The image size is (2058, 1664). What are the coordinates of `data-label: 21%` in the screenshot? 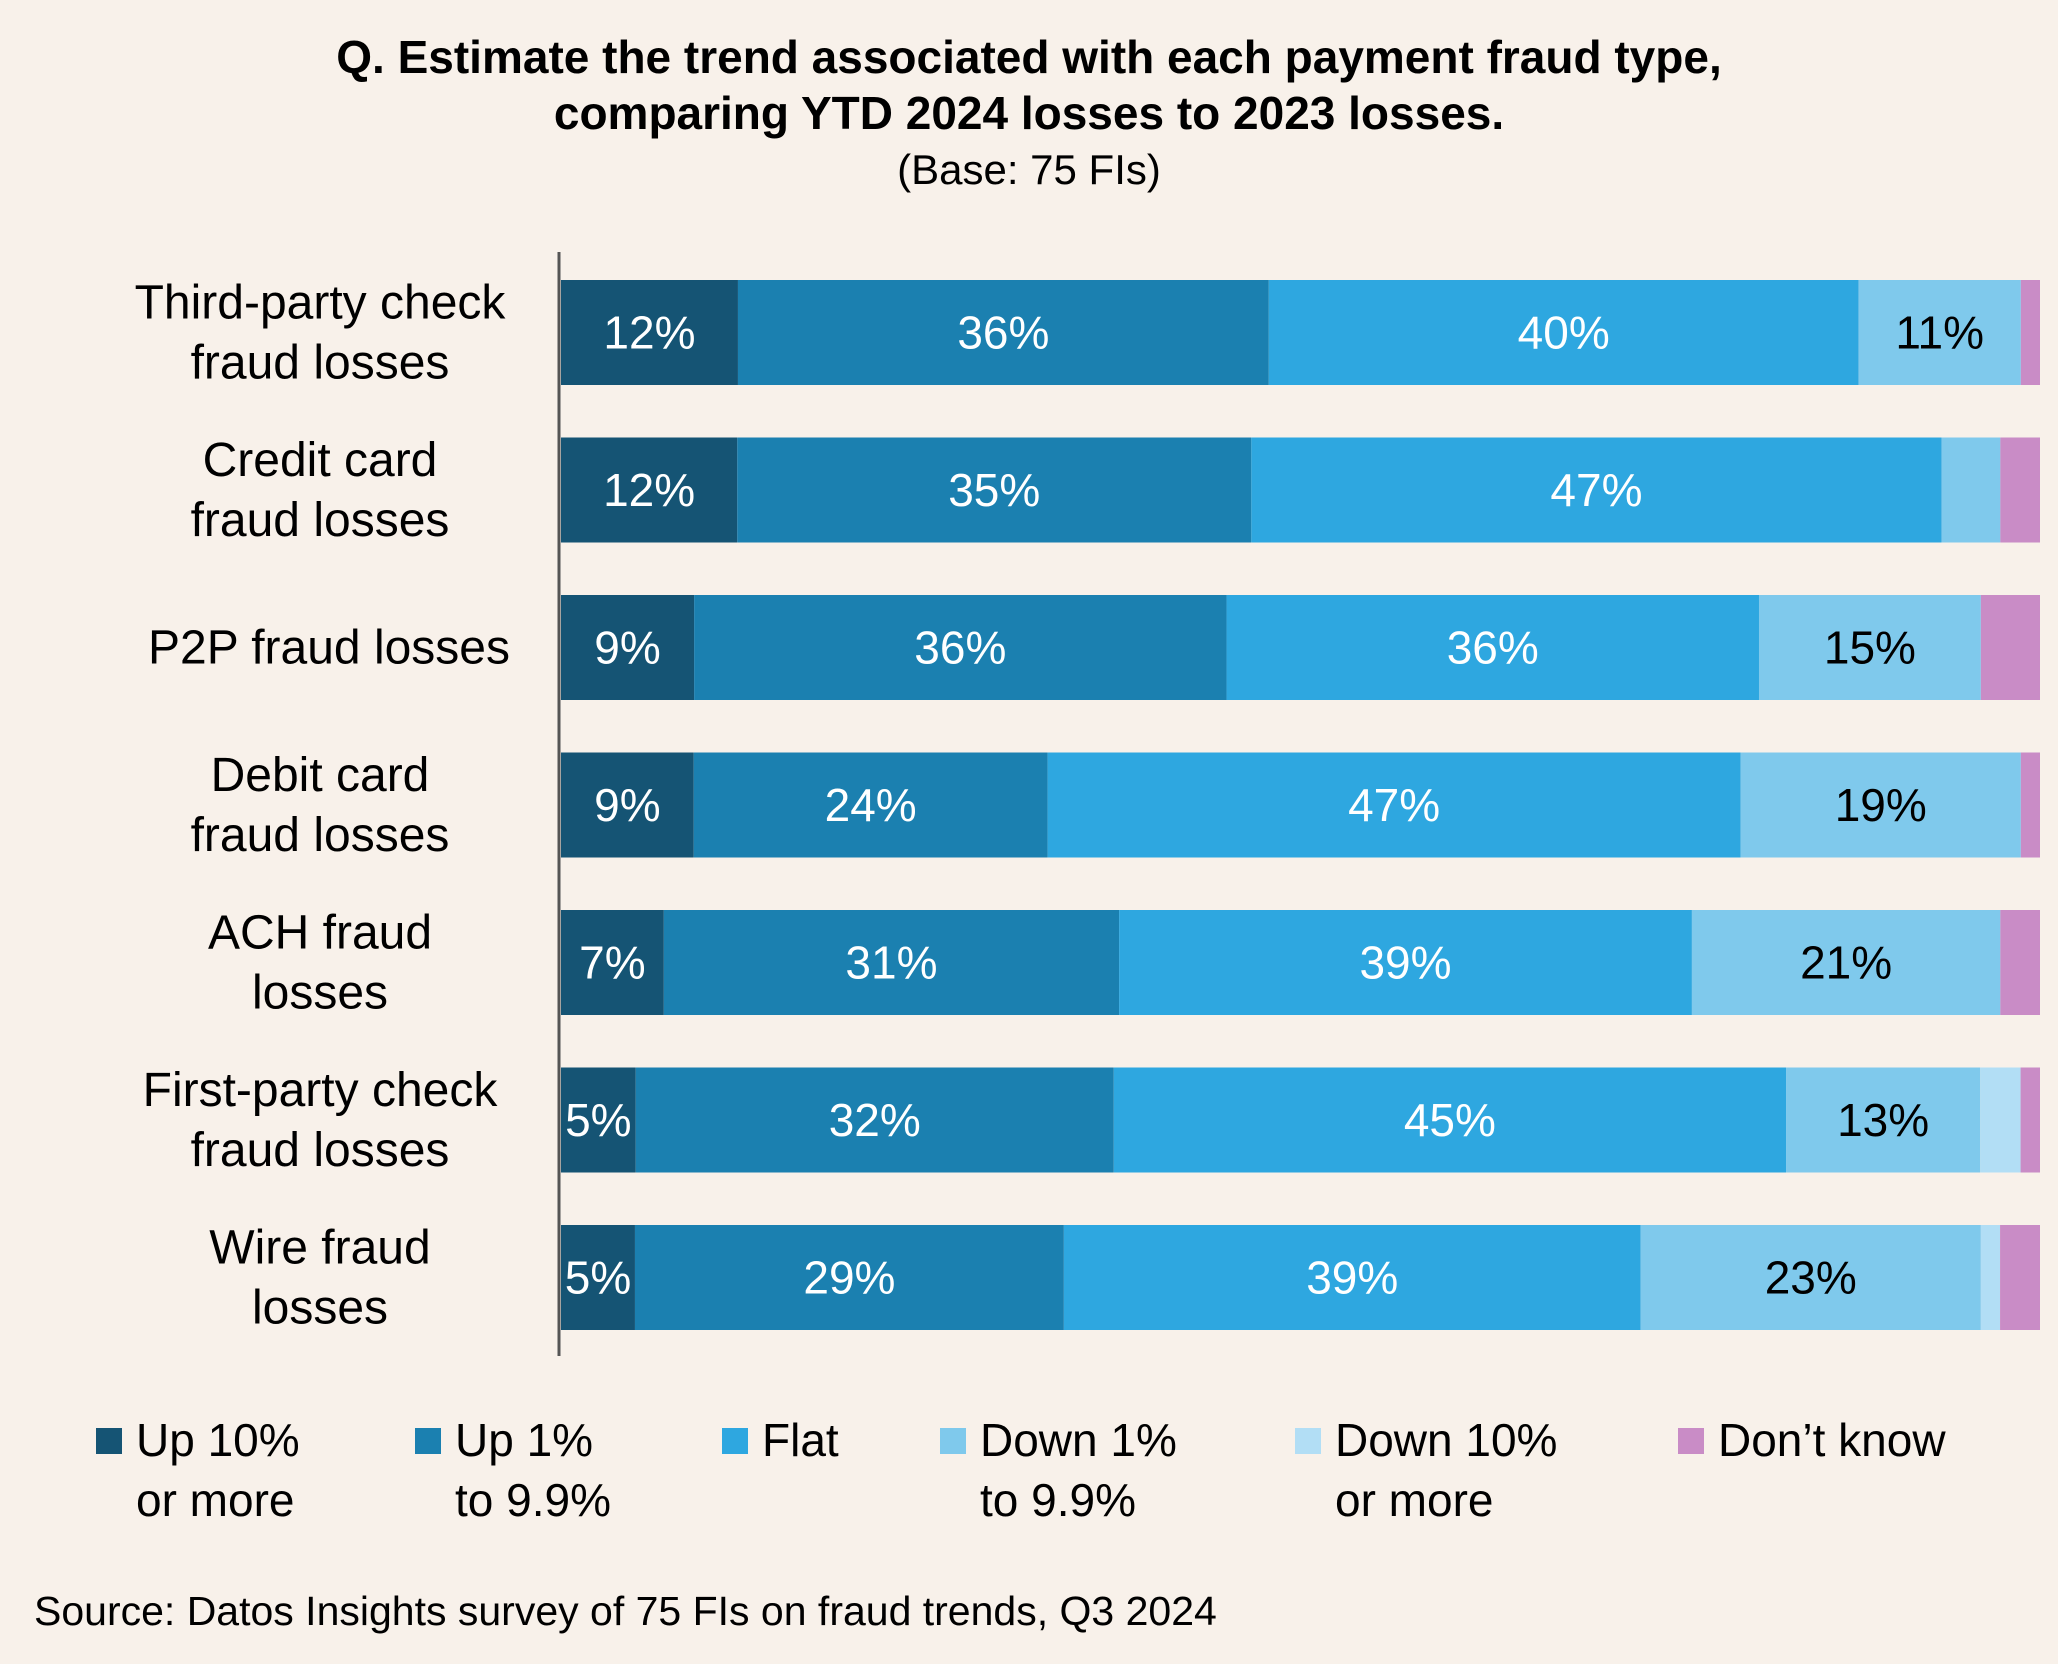 It's located at (1846, 963).